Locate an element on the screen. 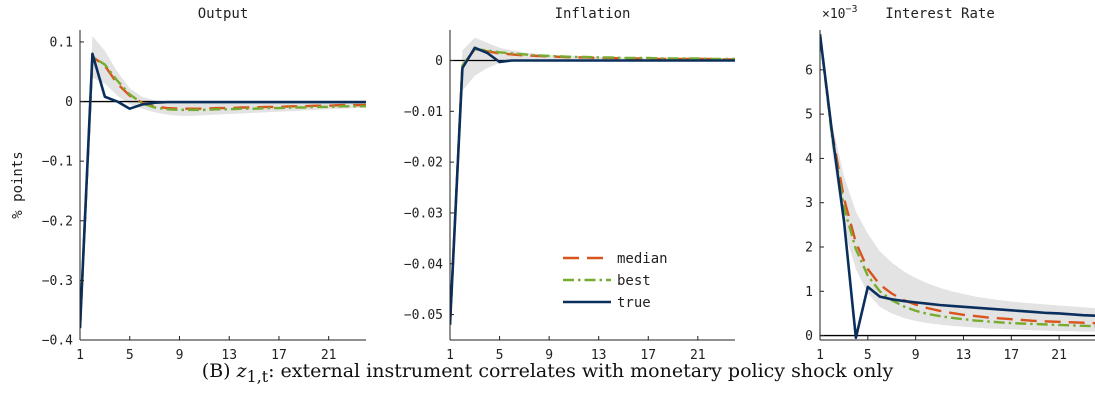 The height and width of the screenshot is (414, 1095). panel-title: Inflation is located at coordinates (593, 14).